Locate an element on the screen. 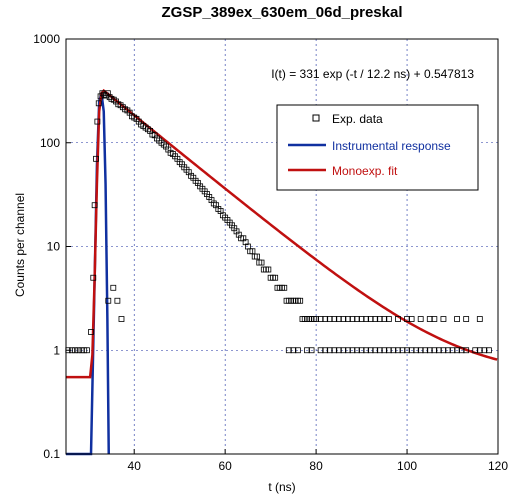  x-tick-label: 60 is located at coordinates (225, 466).